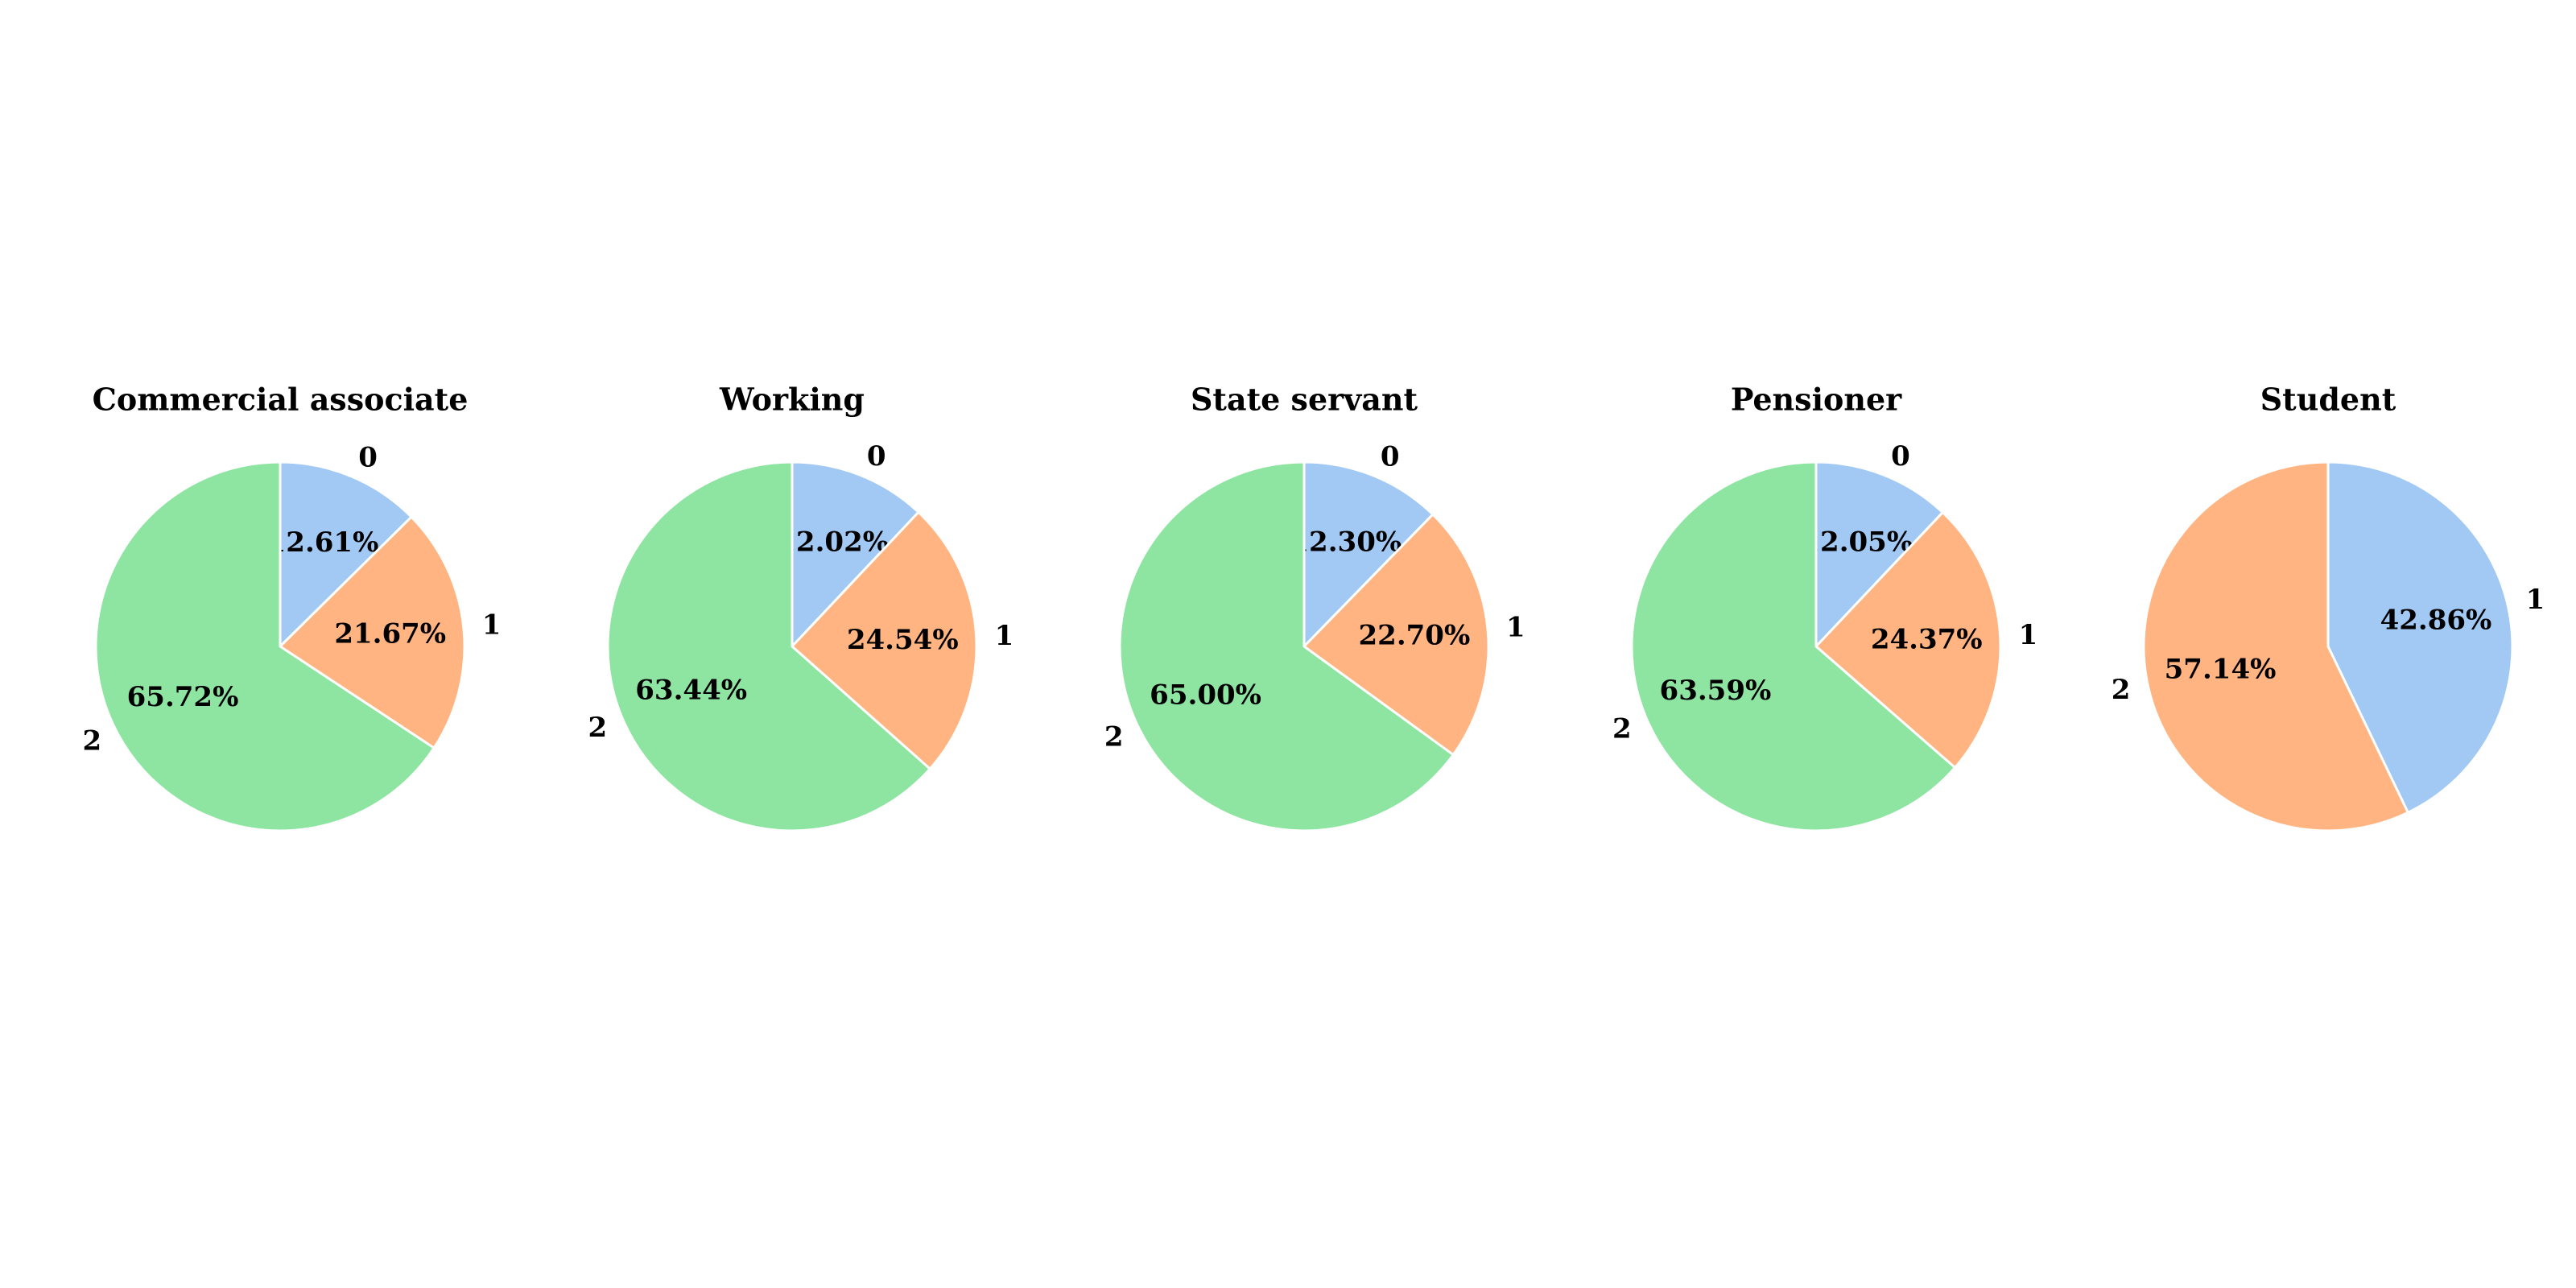  What do you see at coordinates (281, 400) in the screenshot?
I see `pie-title: Commercial associate` at bounding box center [281, 400].